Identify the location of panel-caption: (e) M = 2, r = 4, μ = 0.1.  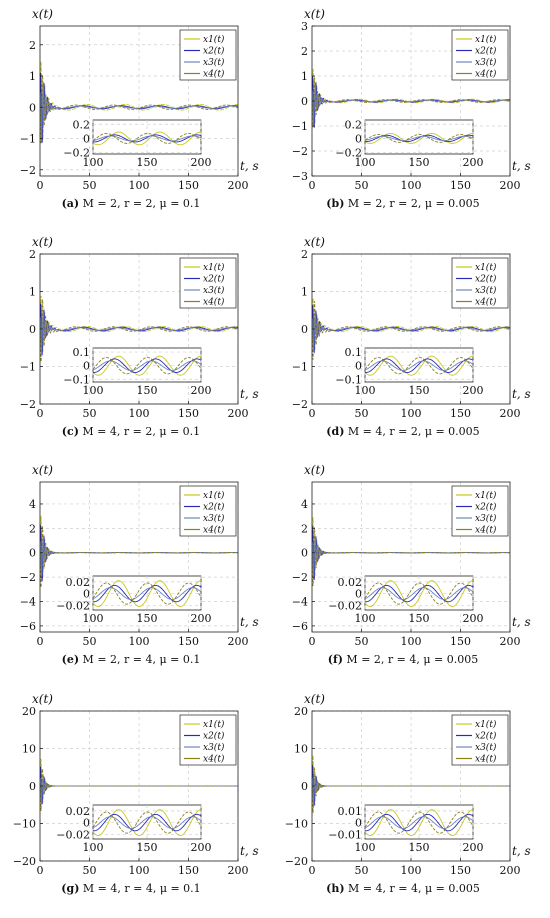
(131, 659).